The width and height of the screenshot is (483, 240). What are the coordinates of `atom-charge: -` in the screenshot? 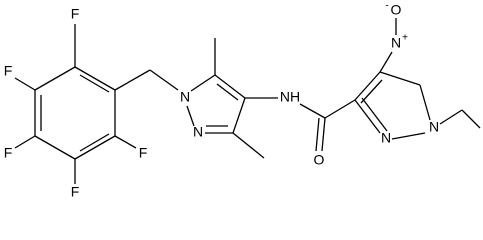 It's located at (386, 6).